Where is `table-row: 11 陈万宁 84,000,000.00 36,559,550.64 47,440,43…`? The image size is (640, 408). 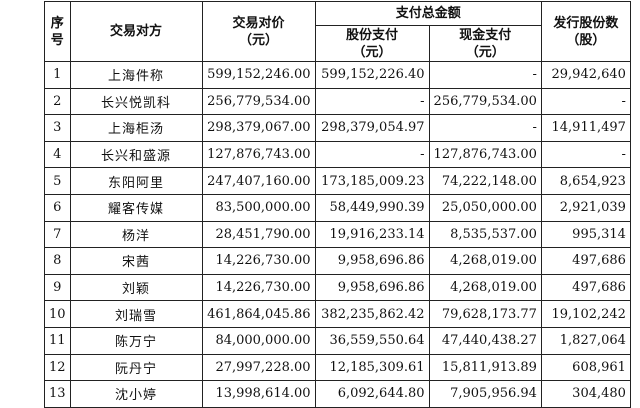 table-row: 11 陈万宁 84,000,000.00 36,559,550.64 47,440,43… is located at coordinates (337, 340).